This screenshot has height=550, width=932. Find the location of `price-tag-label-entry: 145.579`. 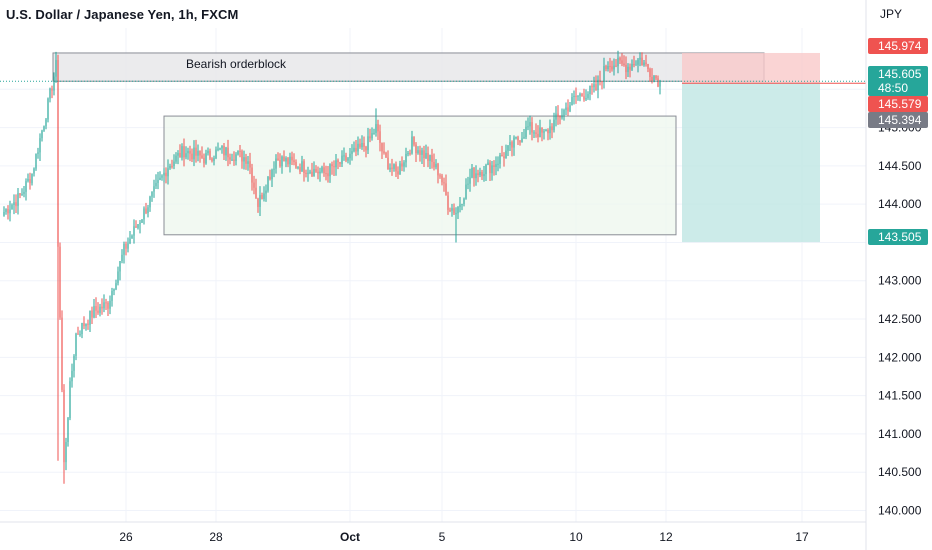

price-tag-label-entry: 145.579 is located at coordinates (900, 104).